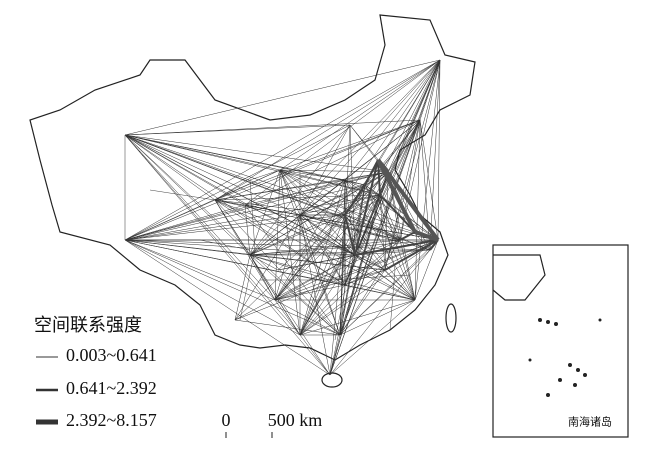 The image size is (645, 449). What do you see at coordinates (565, 357) in the screenshot?
I see `inset-islands` at bounding box center [565, 357].